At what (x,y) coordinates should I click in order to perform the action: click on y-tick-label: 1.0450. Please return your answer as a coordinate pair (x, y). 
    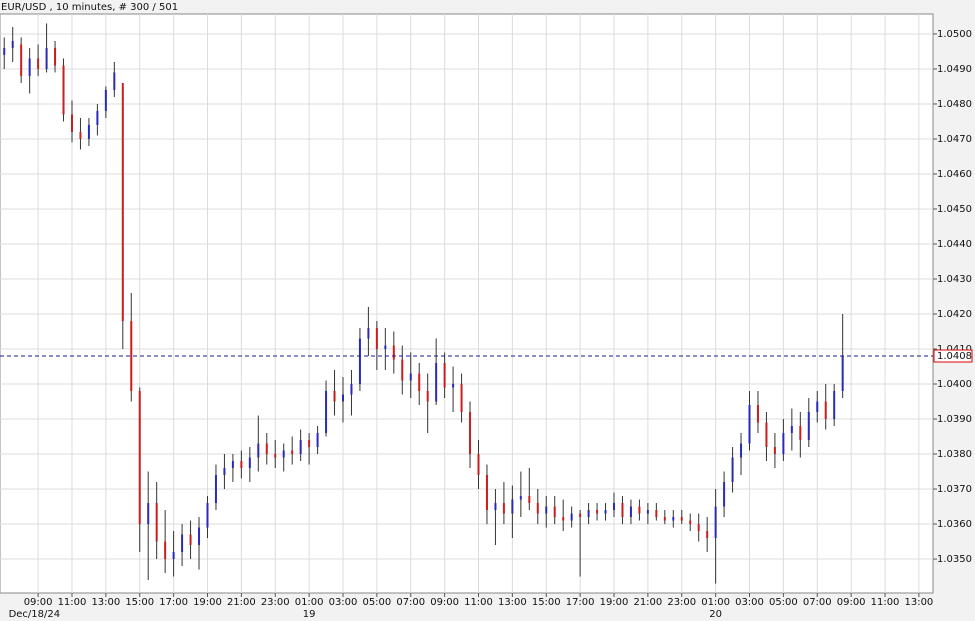
    Looking at the image, I should click on (954, 209).